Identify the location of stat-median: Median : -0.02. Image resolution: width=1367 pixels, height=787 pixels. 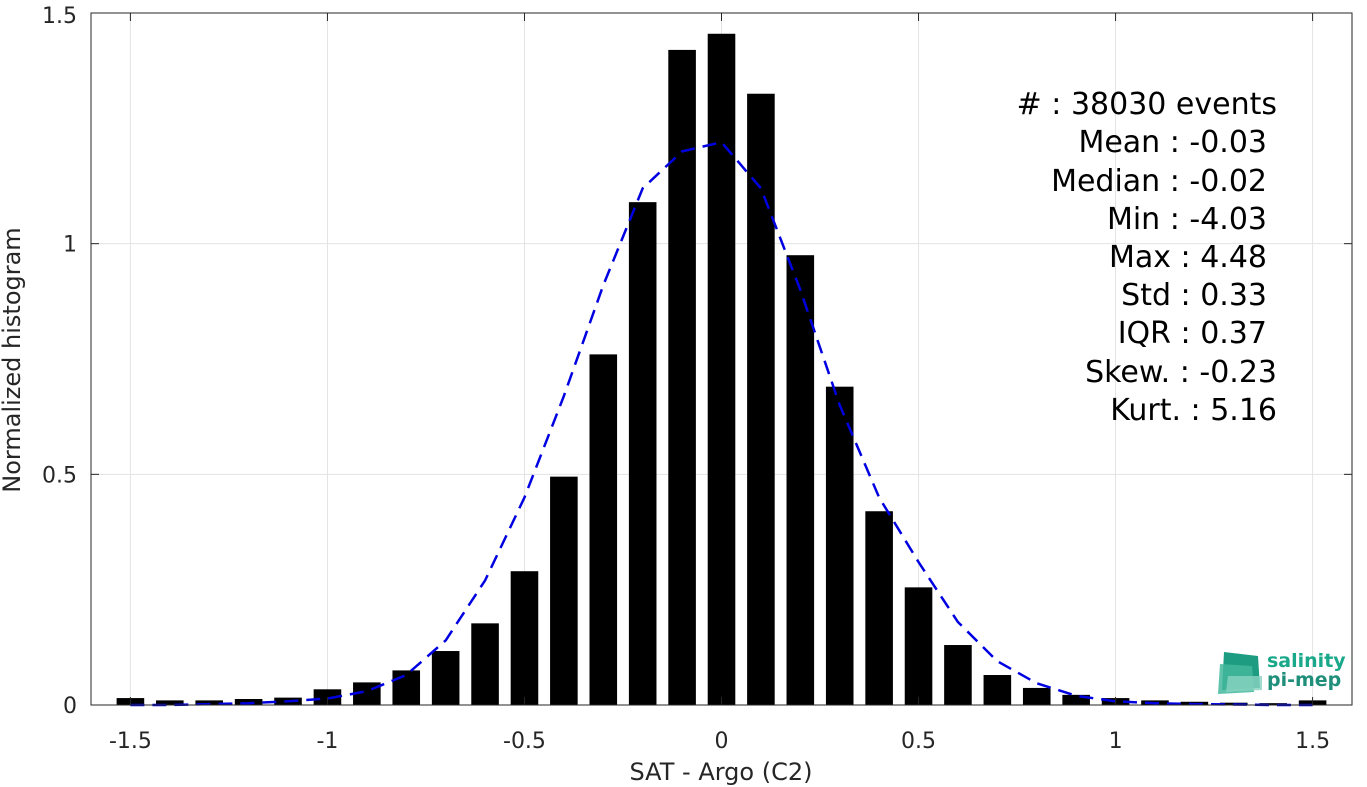
(1159, 181).